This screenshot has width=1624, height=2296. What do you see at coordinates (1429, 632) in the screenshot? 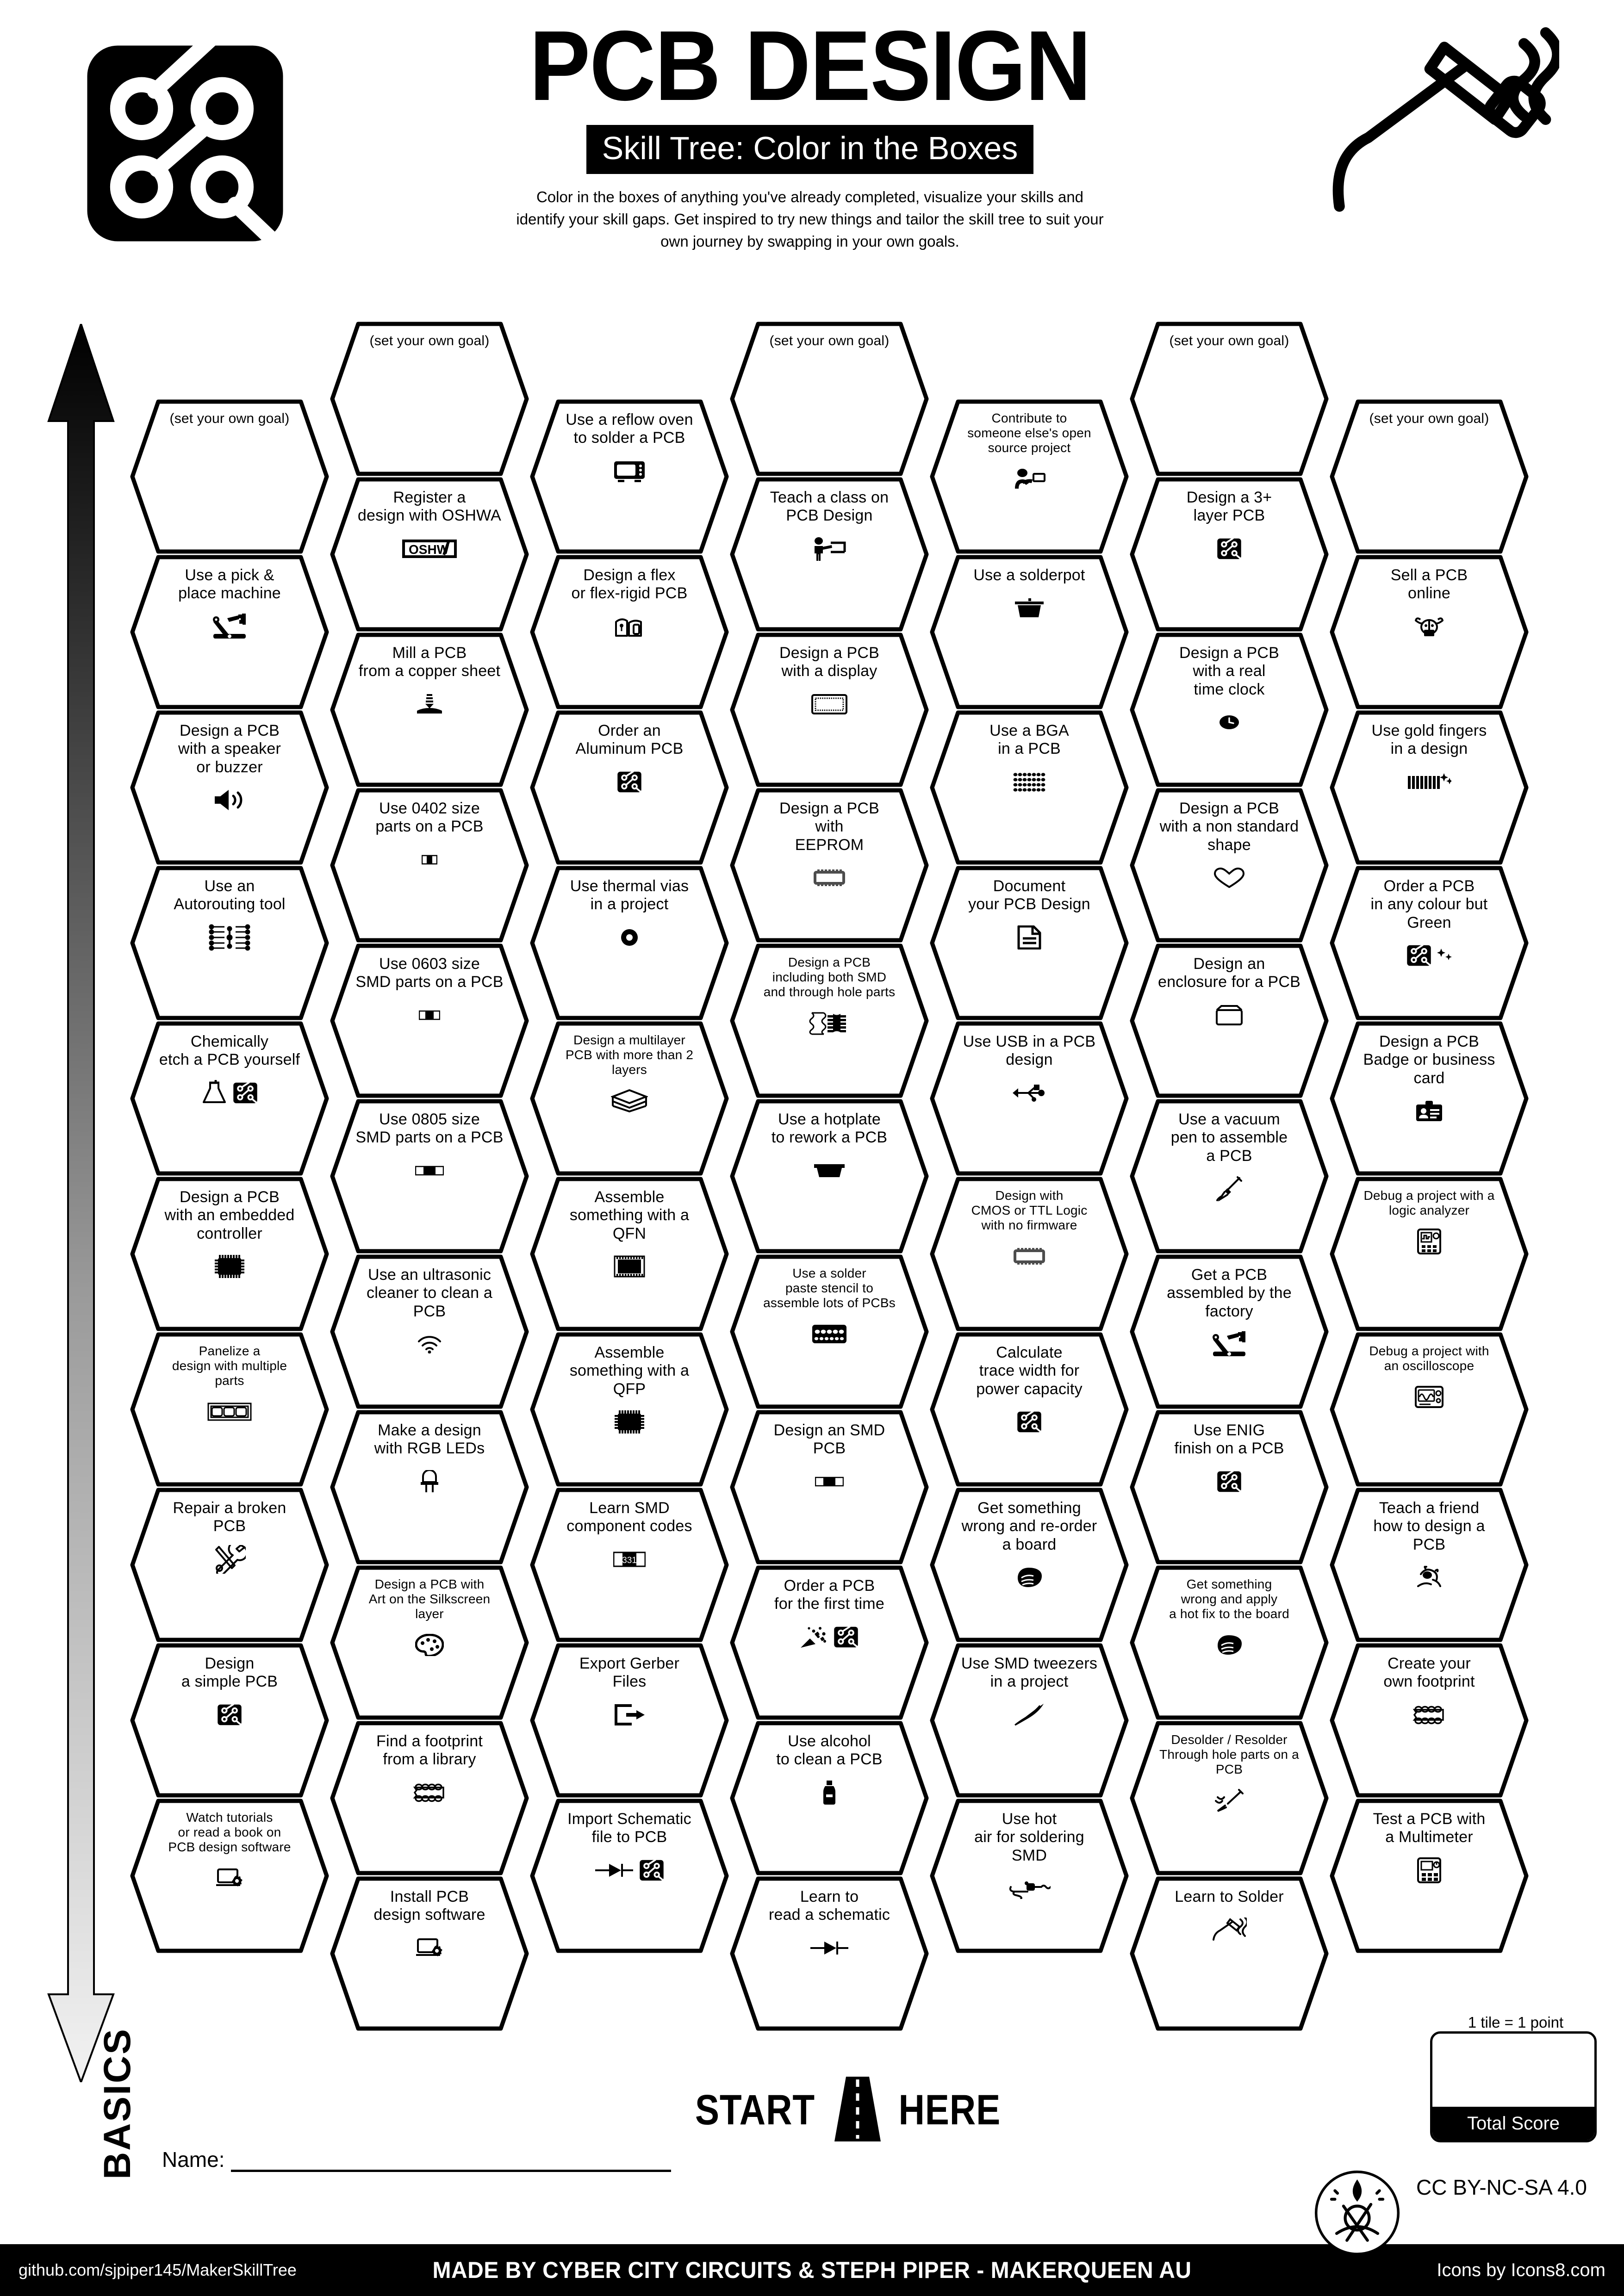
I see `skill-tile: Sell a PCB online` at bounding box center [1429, 632].